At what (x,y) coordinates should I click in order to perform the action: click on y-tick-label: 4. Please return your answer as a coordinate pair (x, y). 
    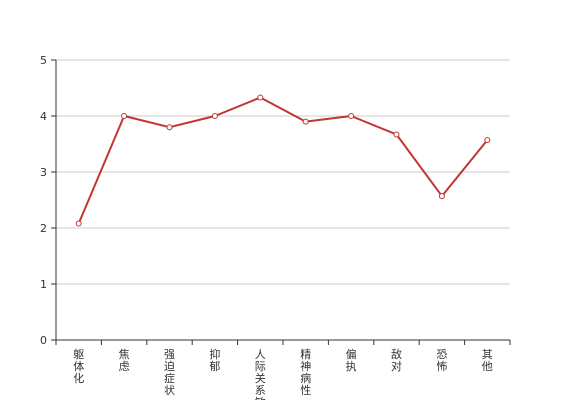
    Looking at the image, I should click on (43, 116).